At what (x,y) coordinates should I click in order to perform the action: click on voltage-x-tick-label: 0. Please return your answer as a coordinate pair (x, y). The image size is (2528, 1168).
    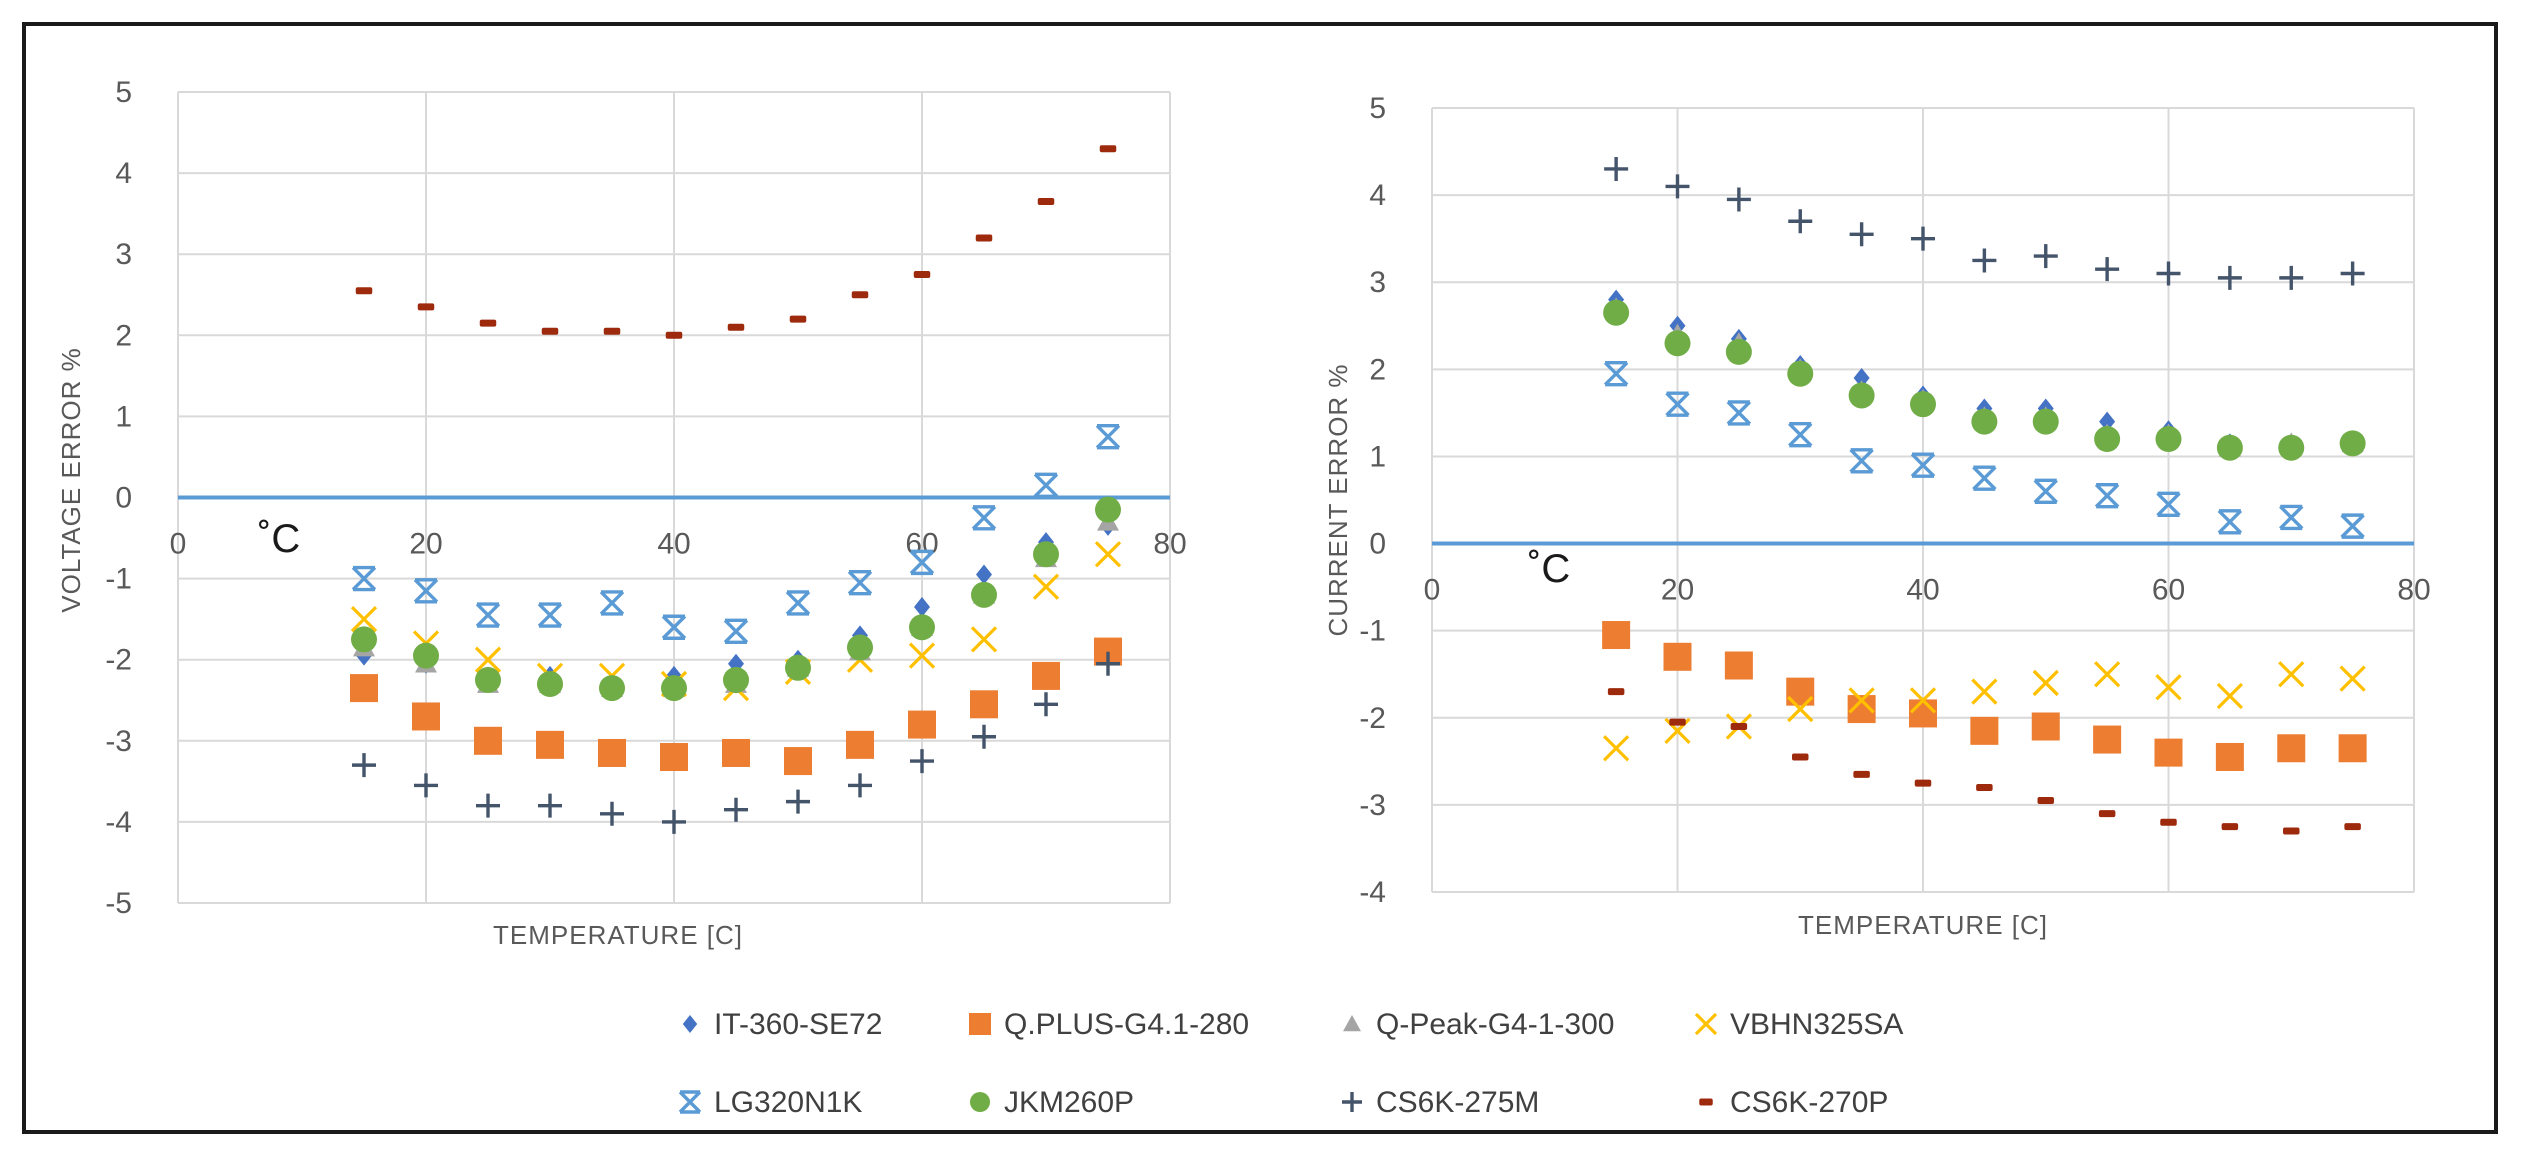
    Looking at the image, I should click on (178, 544).